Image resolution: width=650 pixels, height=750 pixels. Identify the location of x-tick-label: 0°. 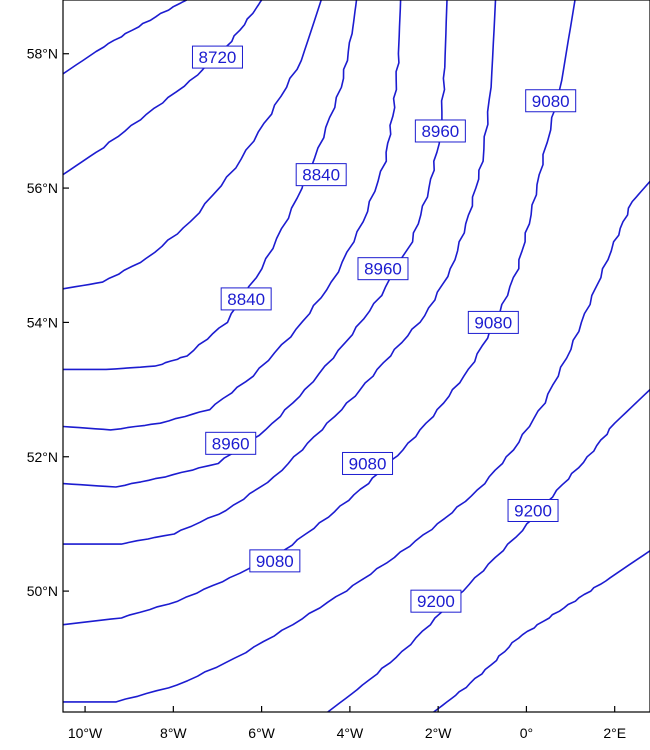
(526, 733).